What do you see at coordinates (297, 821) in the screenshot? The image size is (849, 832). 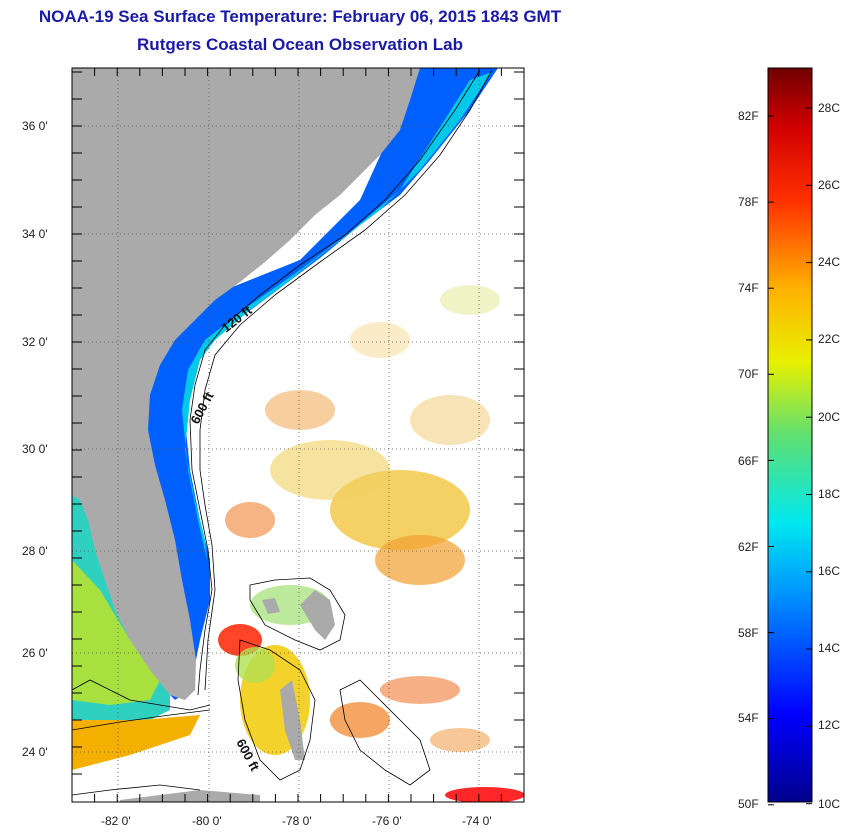 I see `lon-label: -78 0'` at bounding box center [297, 821].